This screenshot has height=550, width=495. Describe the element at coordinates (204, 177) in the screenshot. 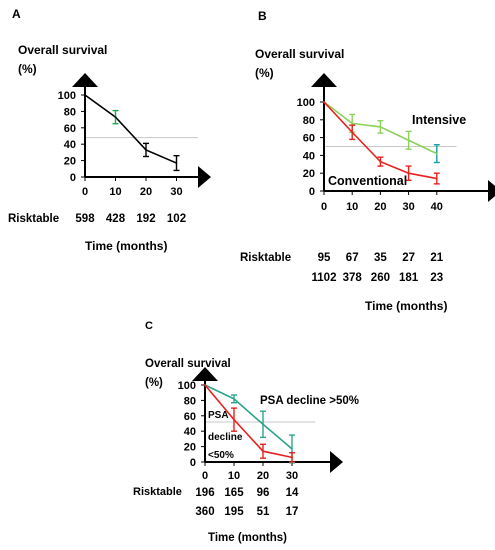

I see `panel-a-x-axis-arrow` at that location.